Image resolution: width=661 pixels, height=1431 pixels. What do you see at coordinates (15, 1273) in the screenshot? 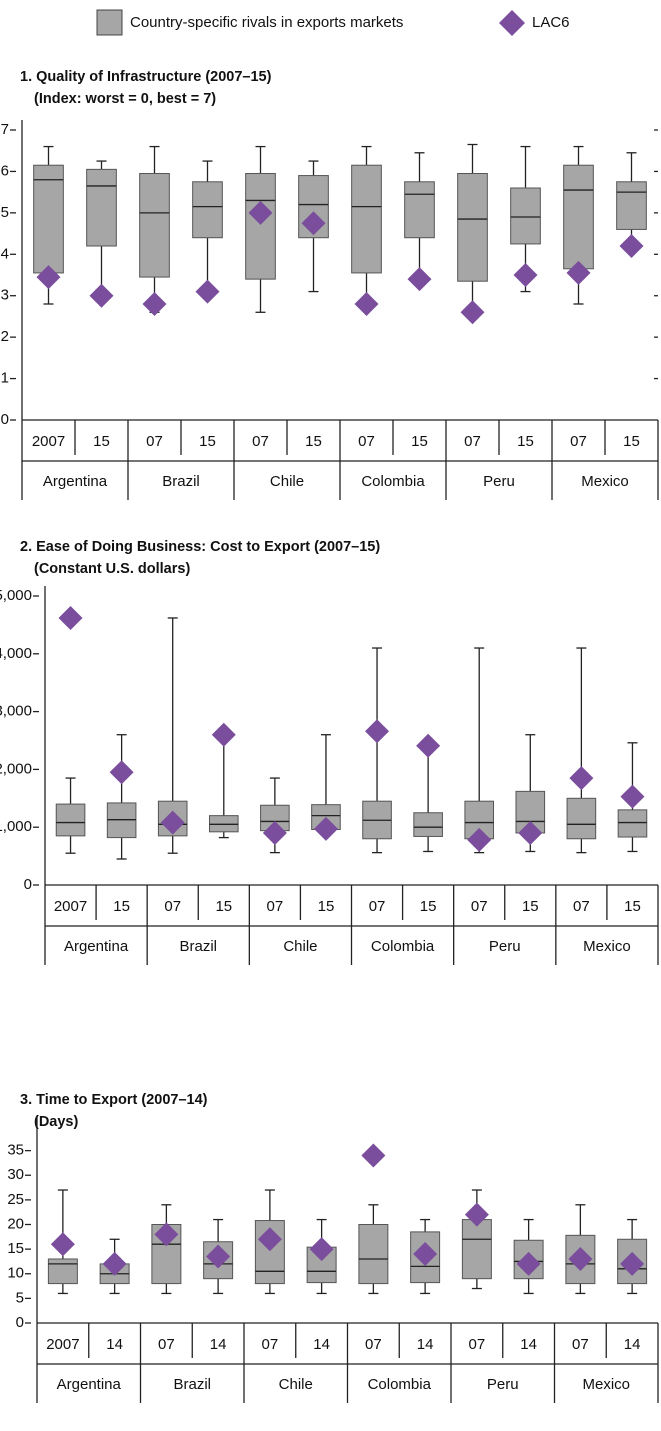
I see `y-tick-label: 10` at bounding box center [15, 1273].